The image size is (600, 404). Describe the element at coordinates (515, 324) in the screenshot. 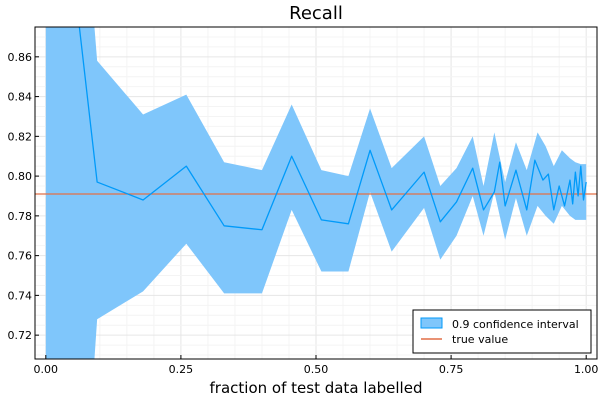

I see `legend-label-band: 0.9 confidence interval` at that location.